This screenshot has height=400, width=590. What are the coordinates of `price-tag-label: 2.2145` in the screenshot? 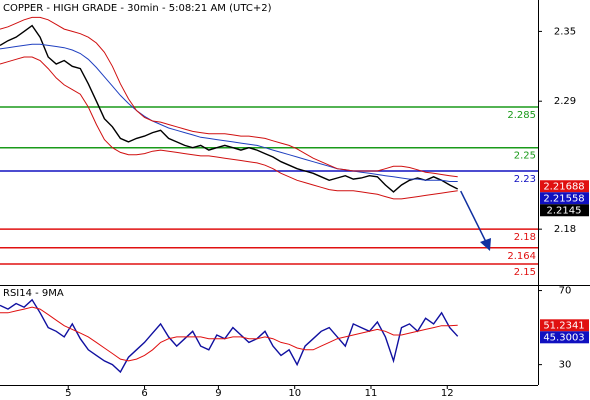 It's located at (564, 210).